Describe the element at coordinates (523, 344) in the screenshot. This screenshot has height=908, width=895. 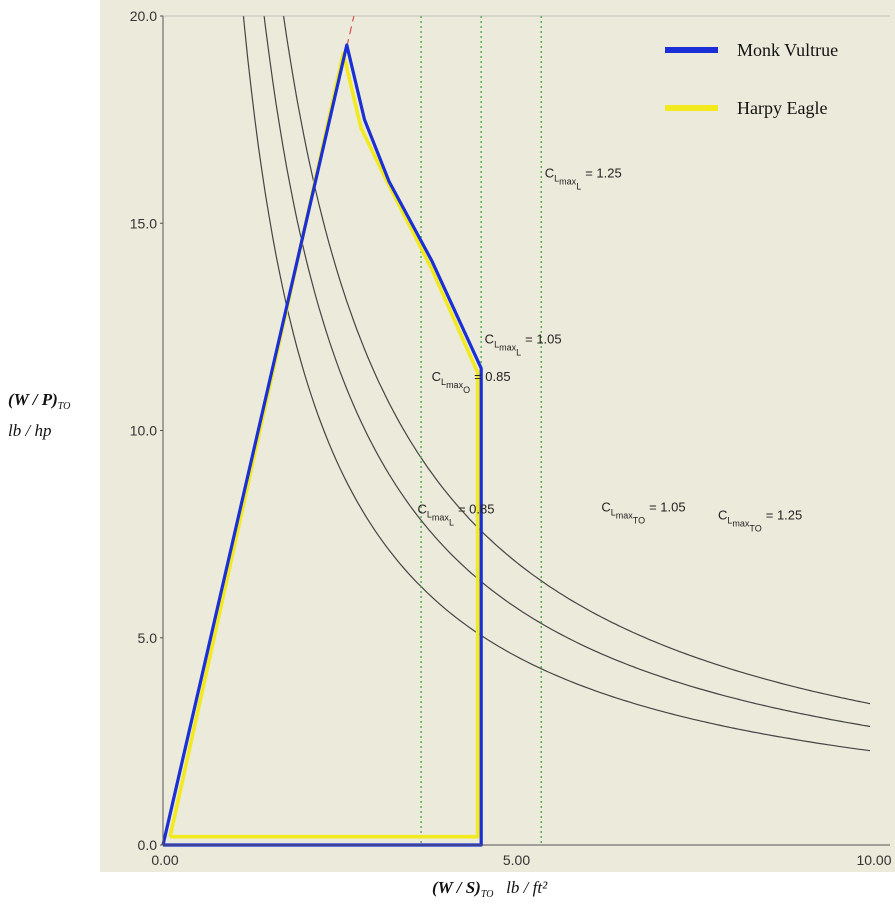
I see `curve-annotation-2: CLmaxL= 1.05` at that location.